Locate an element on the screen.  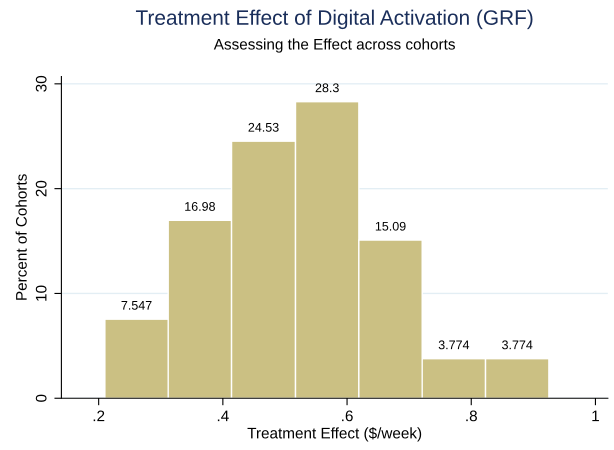
data-label: 28.3 is located at coordinates (327, 87).